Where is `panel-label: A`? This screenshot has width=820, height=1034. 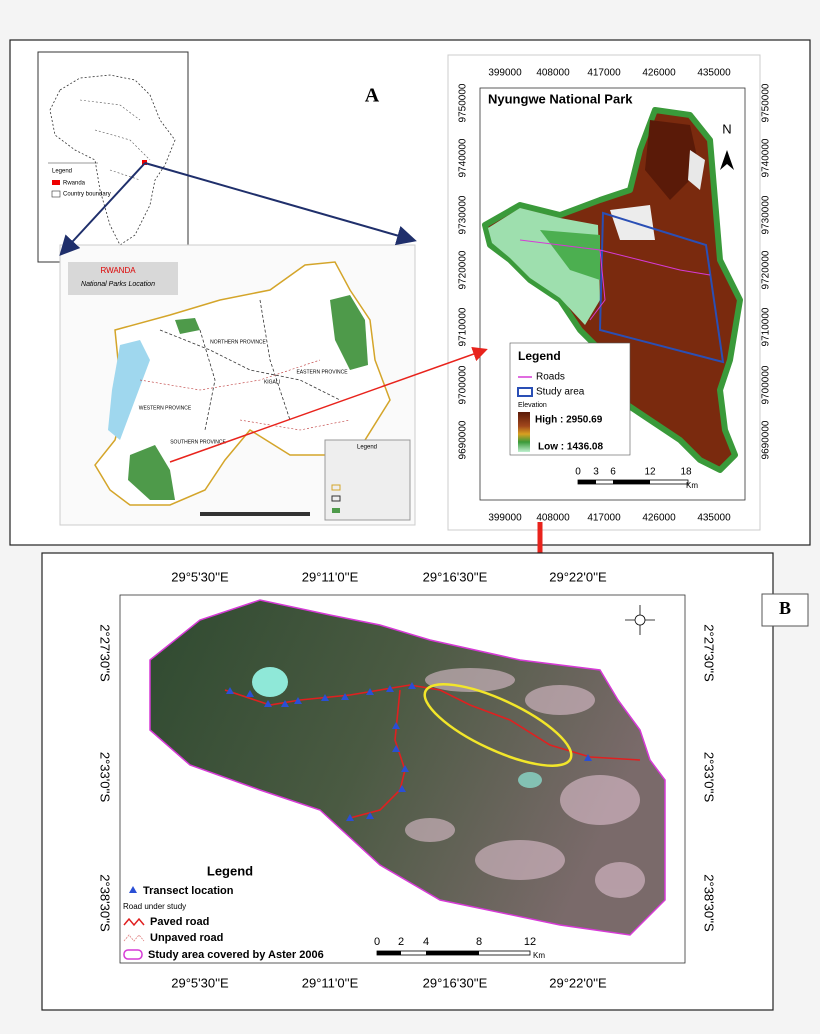
panel-label: A is located at coordinates (372, 96).